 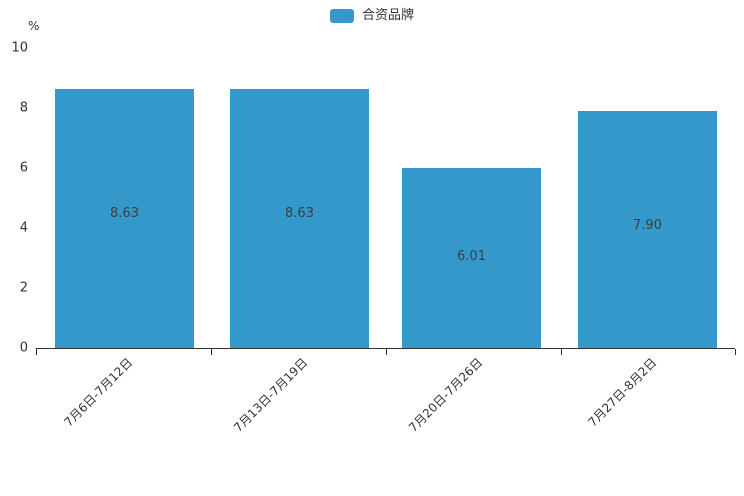 I want to click on bar-value-label-3: 7.90, so click(x=647, y=225).